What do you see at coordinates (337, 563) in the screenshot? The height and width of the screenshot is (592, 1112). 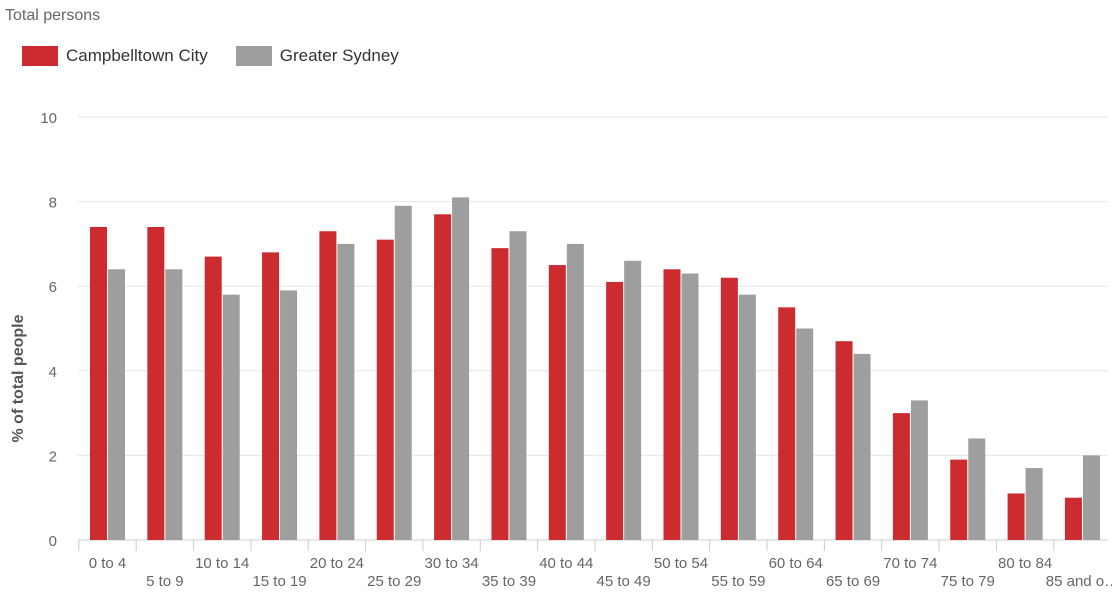 I see `x-tick-label: 20 to 24` at bounding box center [337, 563].